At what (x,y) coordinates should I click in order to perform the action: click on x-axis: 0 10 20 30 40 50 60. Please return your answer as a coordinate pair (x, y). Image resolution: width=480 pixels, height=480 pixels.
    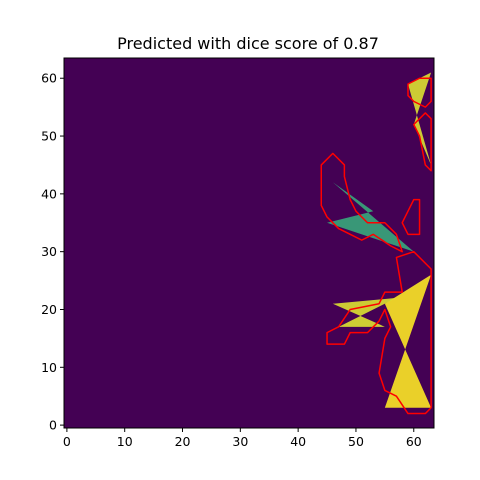
    Looking at the image, I should click on (242, 438).